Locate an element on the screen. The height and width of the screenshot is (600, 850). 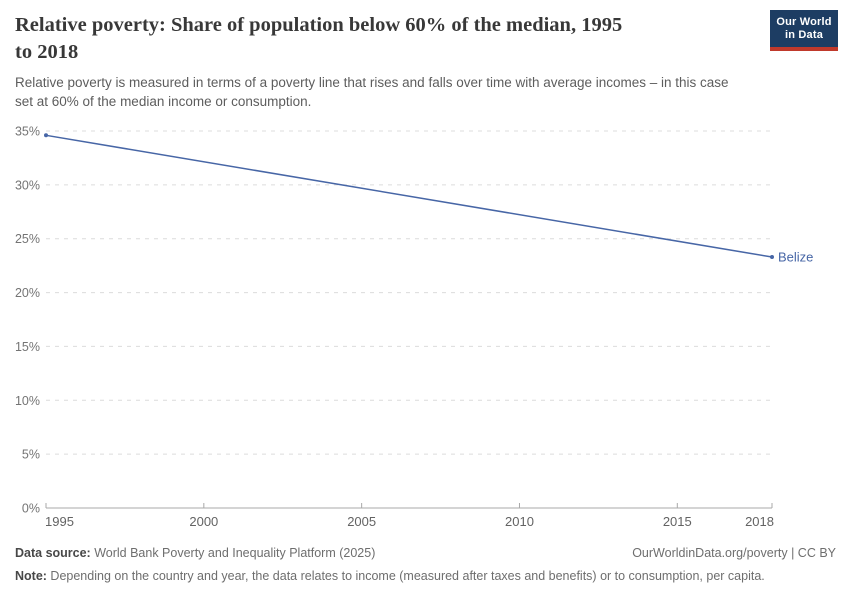
x-axis-tick-label: 2005 is located at coordinates (361, 521).